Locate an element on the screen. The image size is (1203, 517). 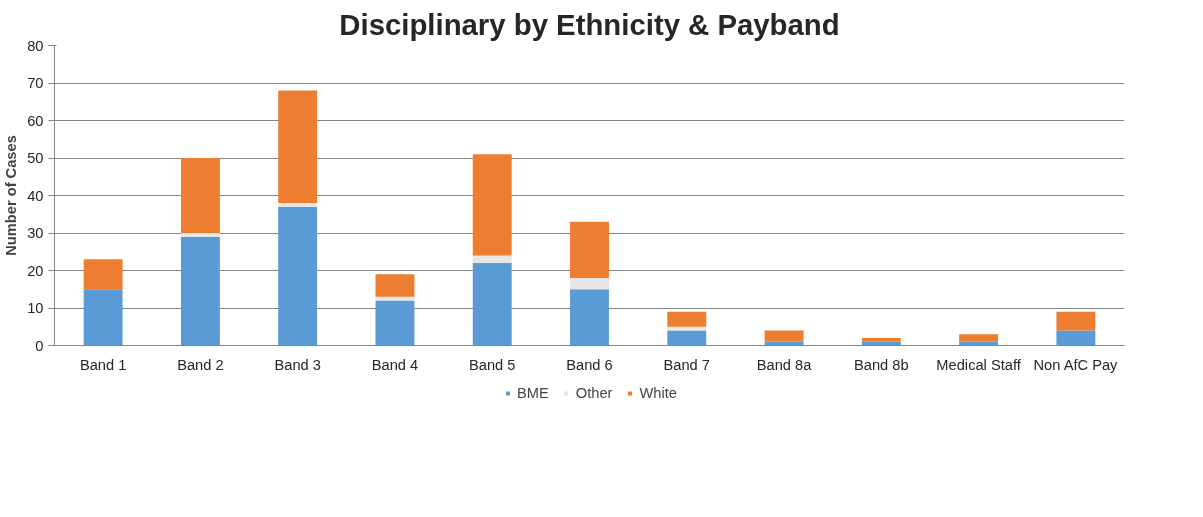
legend-label: BME is located at coordinates (533, 393).